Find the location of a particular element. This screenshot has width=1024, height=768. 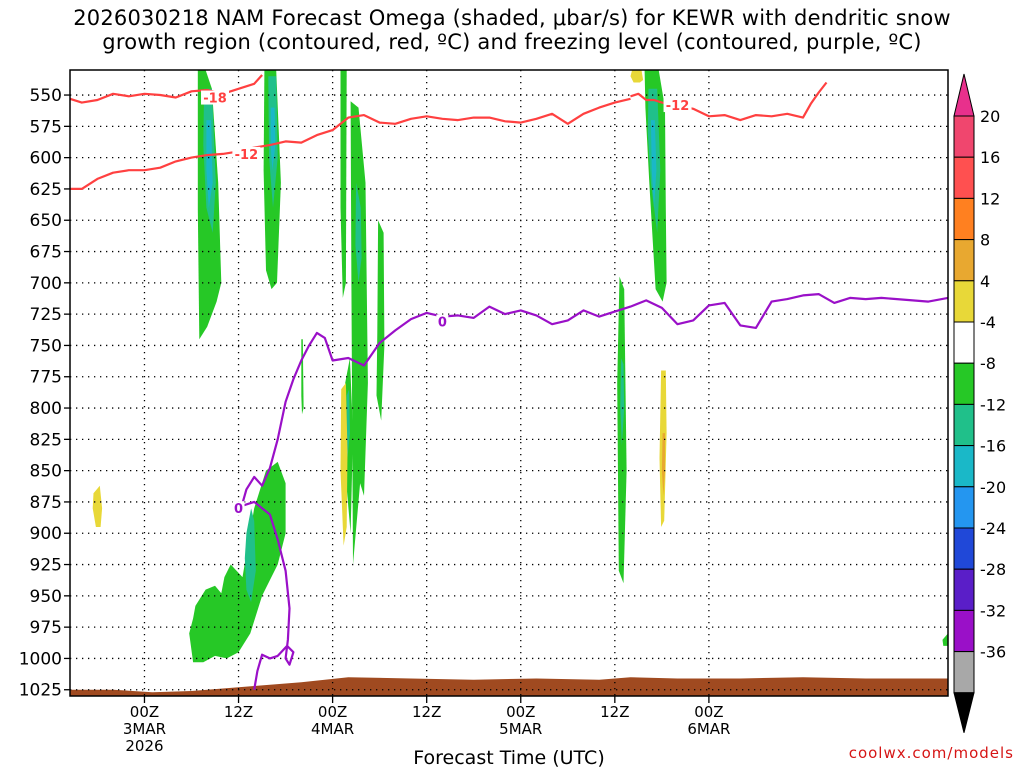

y-tick-label-650: 650 is located at coordinates (46, 221).